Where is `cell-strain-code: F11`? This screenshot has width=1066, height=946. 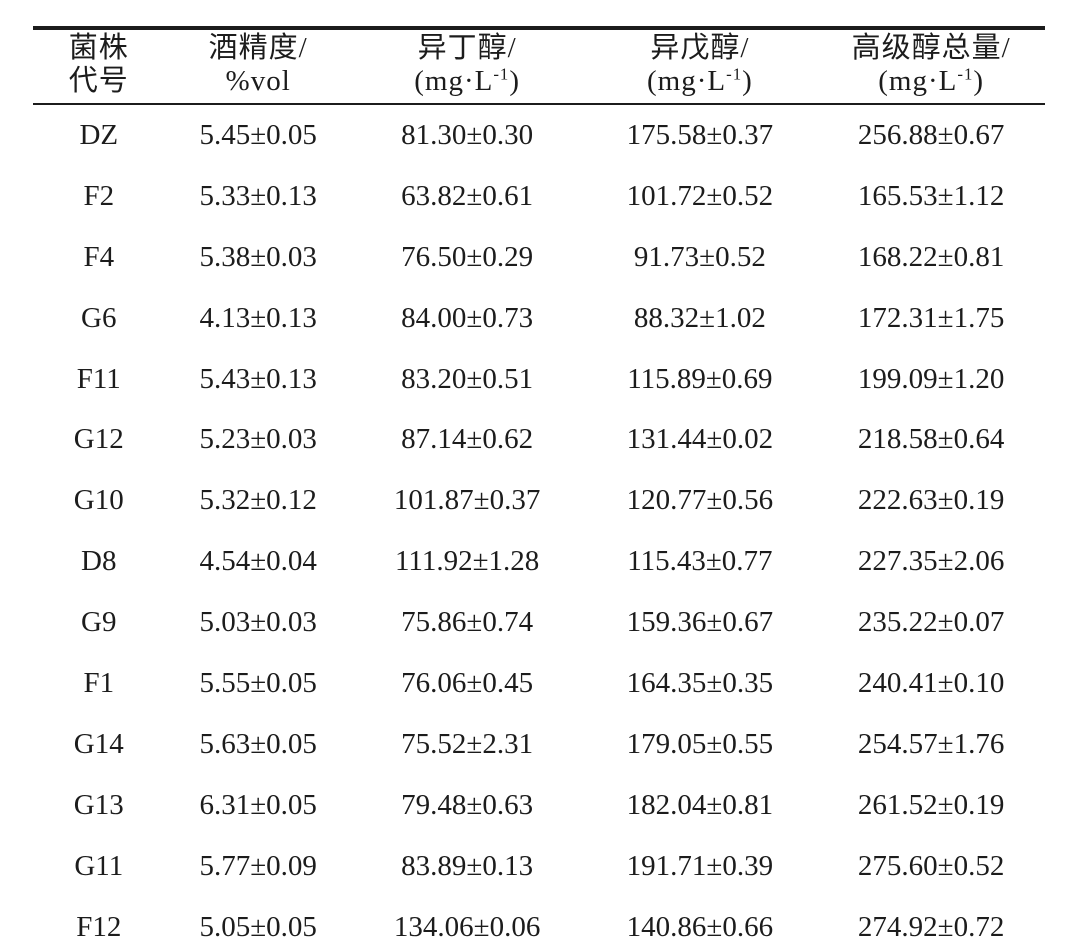
cell-strain-code: F11 is located at coordinates (98, 378).